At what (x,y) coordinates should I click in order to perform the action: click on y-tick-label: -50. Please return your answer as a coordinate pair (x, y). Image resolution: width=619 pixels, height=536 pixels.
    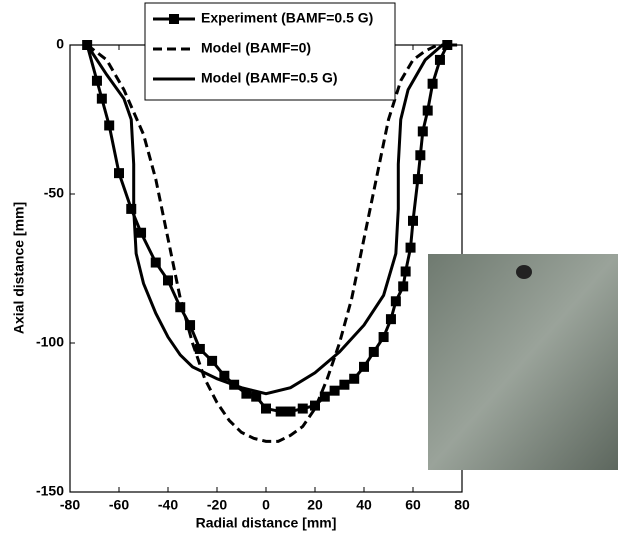
    Looking at the image, I should click on (54, 193).